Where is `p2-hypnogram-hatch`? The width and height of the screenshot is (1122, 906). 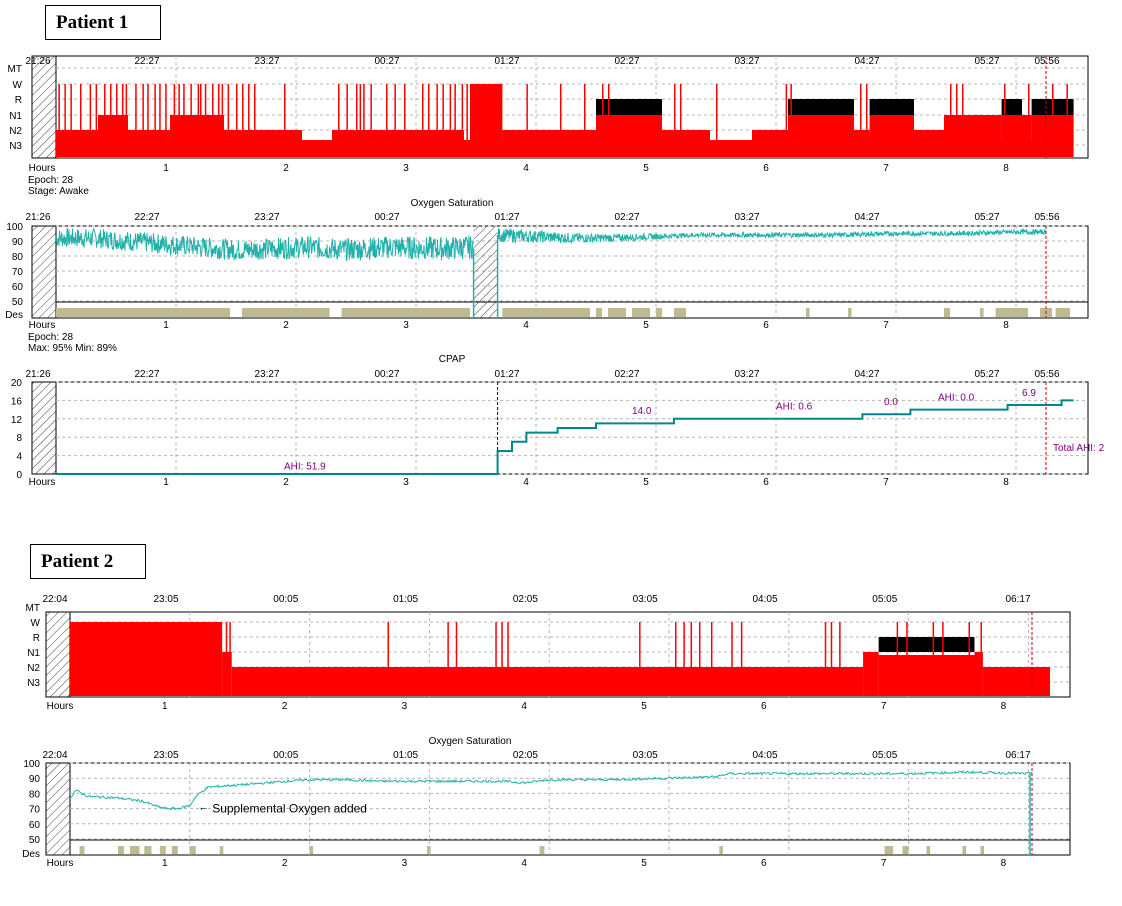 p2-hypnogram-hatch is located at coordinates (58, 654).